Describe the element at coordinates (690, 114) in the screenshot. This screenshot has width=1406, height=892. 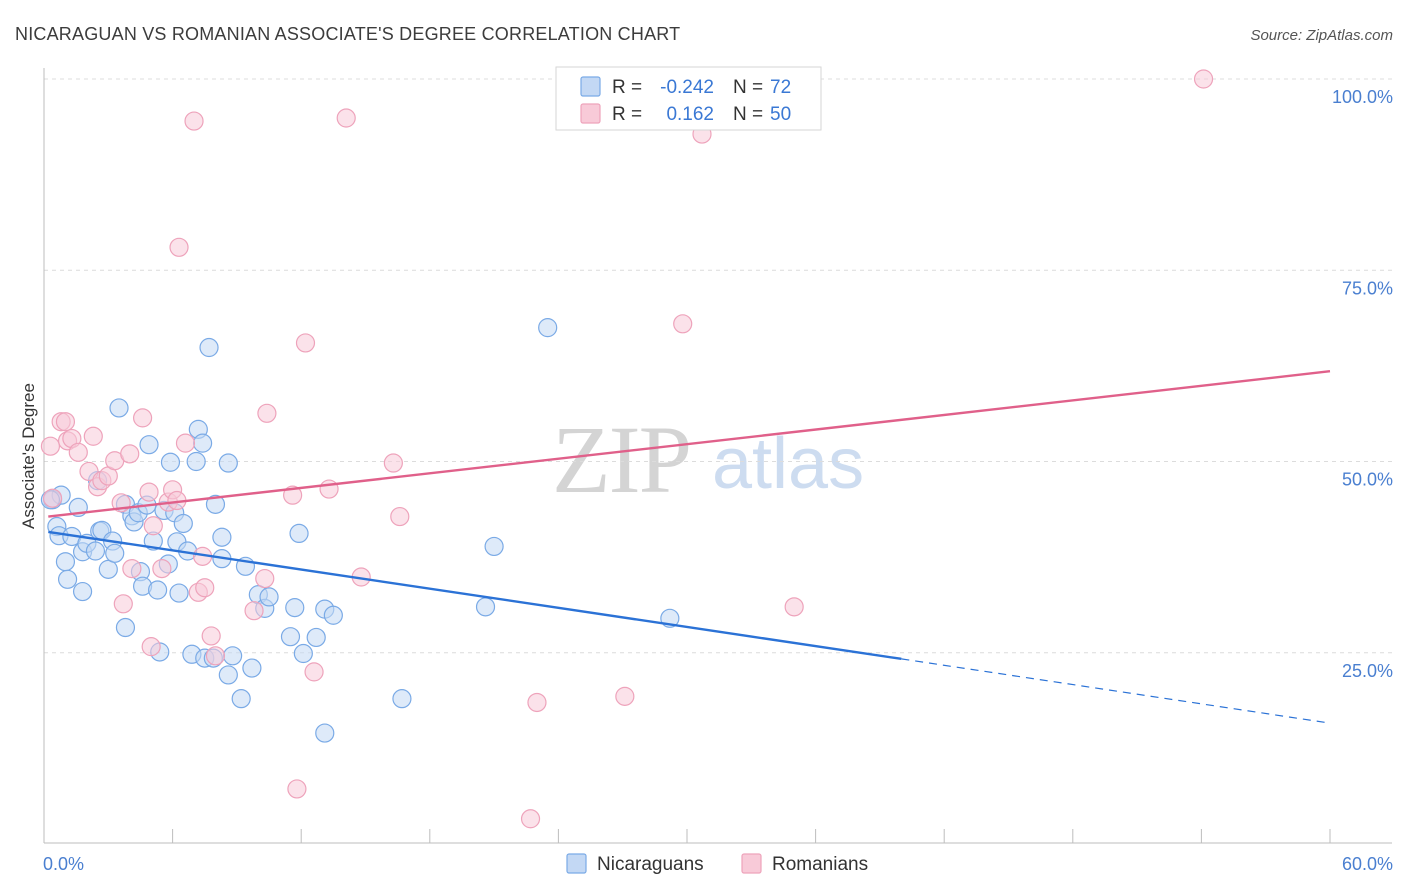
I see `legend-r-value-1: 0.162` at that location.